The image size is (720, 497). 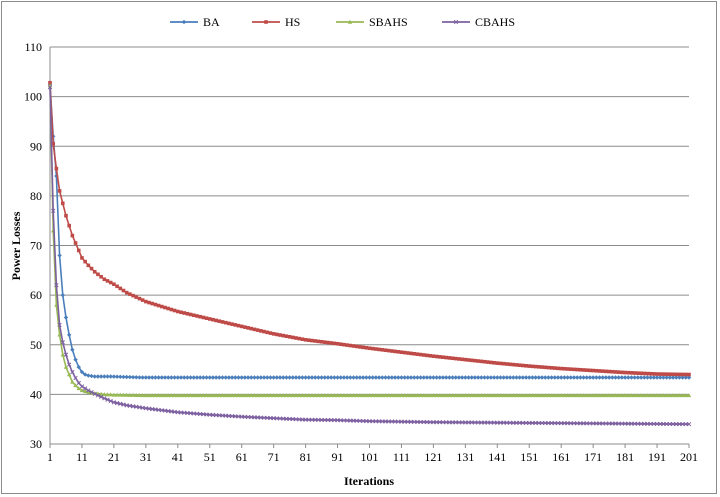 What do you see at coordinates (50, 457) in the screenshot?
I see `x-tick-label-1: 1` at bounding box center [50, 457].